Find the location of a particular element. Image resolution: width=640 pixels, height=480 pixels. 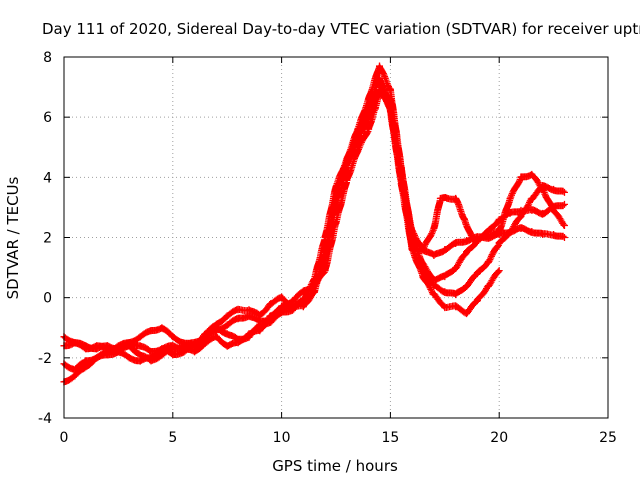

x-tick-label: 20 is located at coordinates (499, 438).